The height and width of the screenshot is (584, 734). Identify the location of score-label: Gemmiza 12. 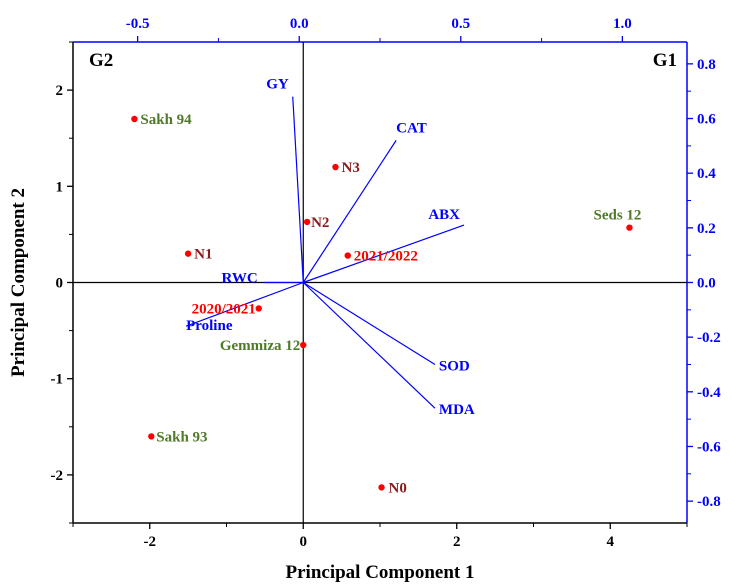
(260, 346).